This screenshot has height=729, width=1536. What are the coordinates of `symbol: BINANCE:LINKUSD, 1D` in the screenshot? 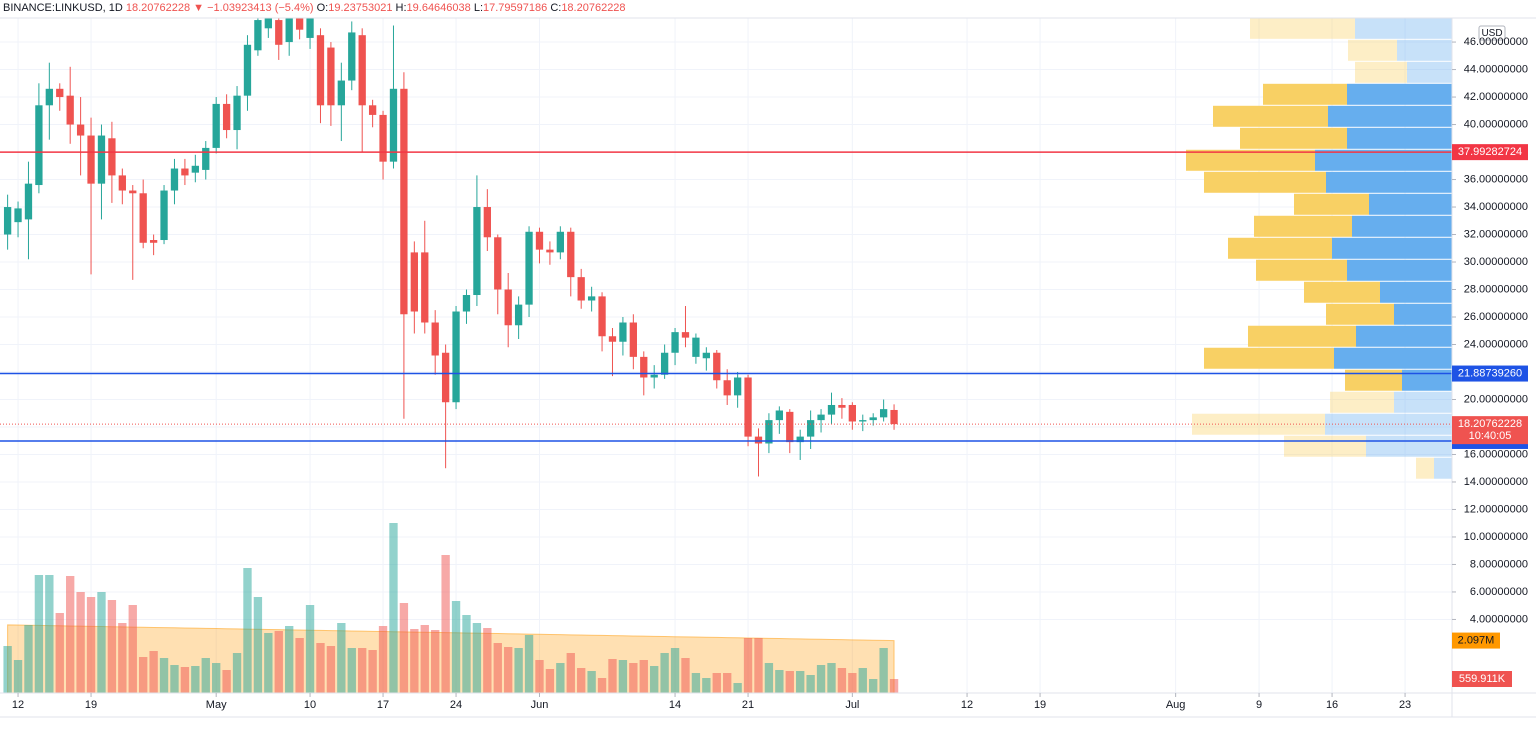 It's located at (63, 8).